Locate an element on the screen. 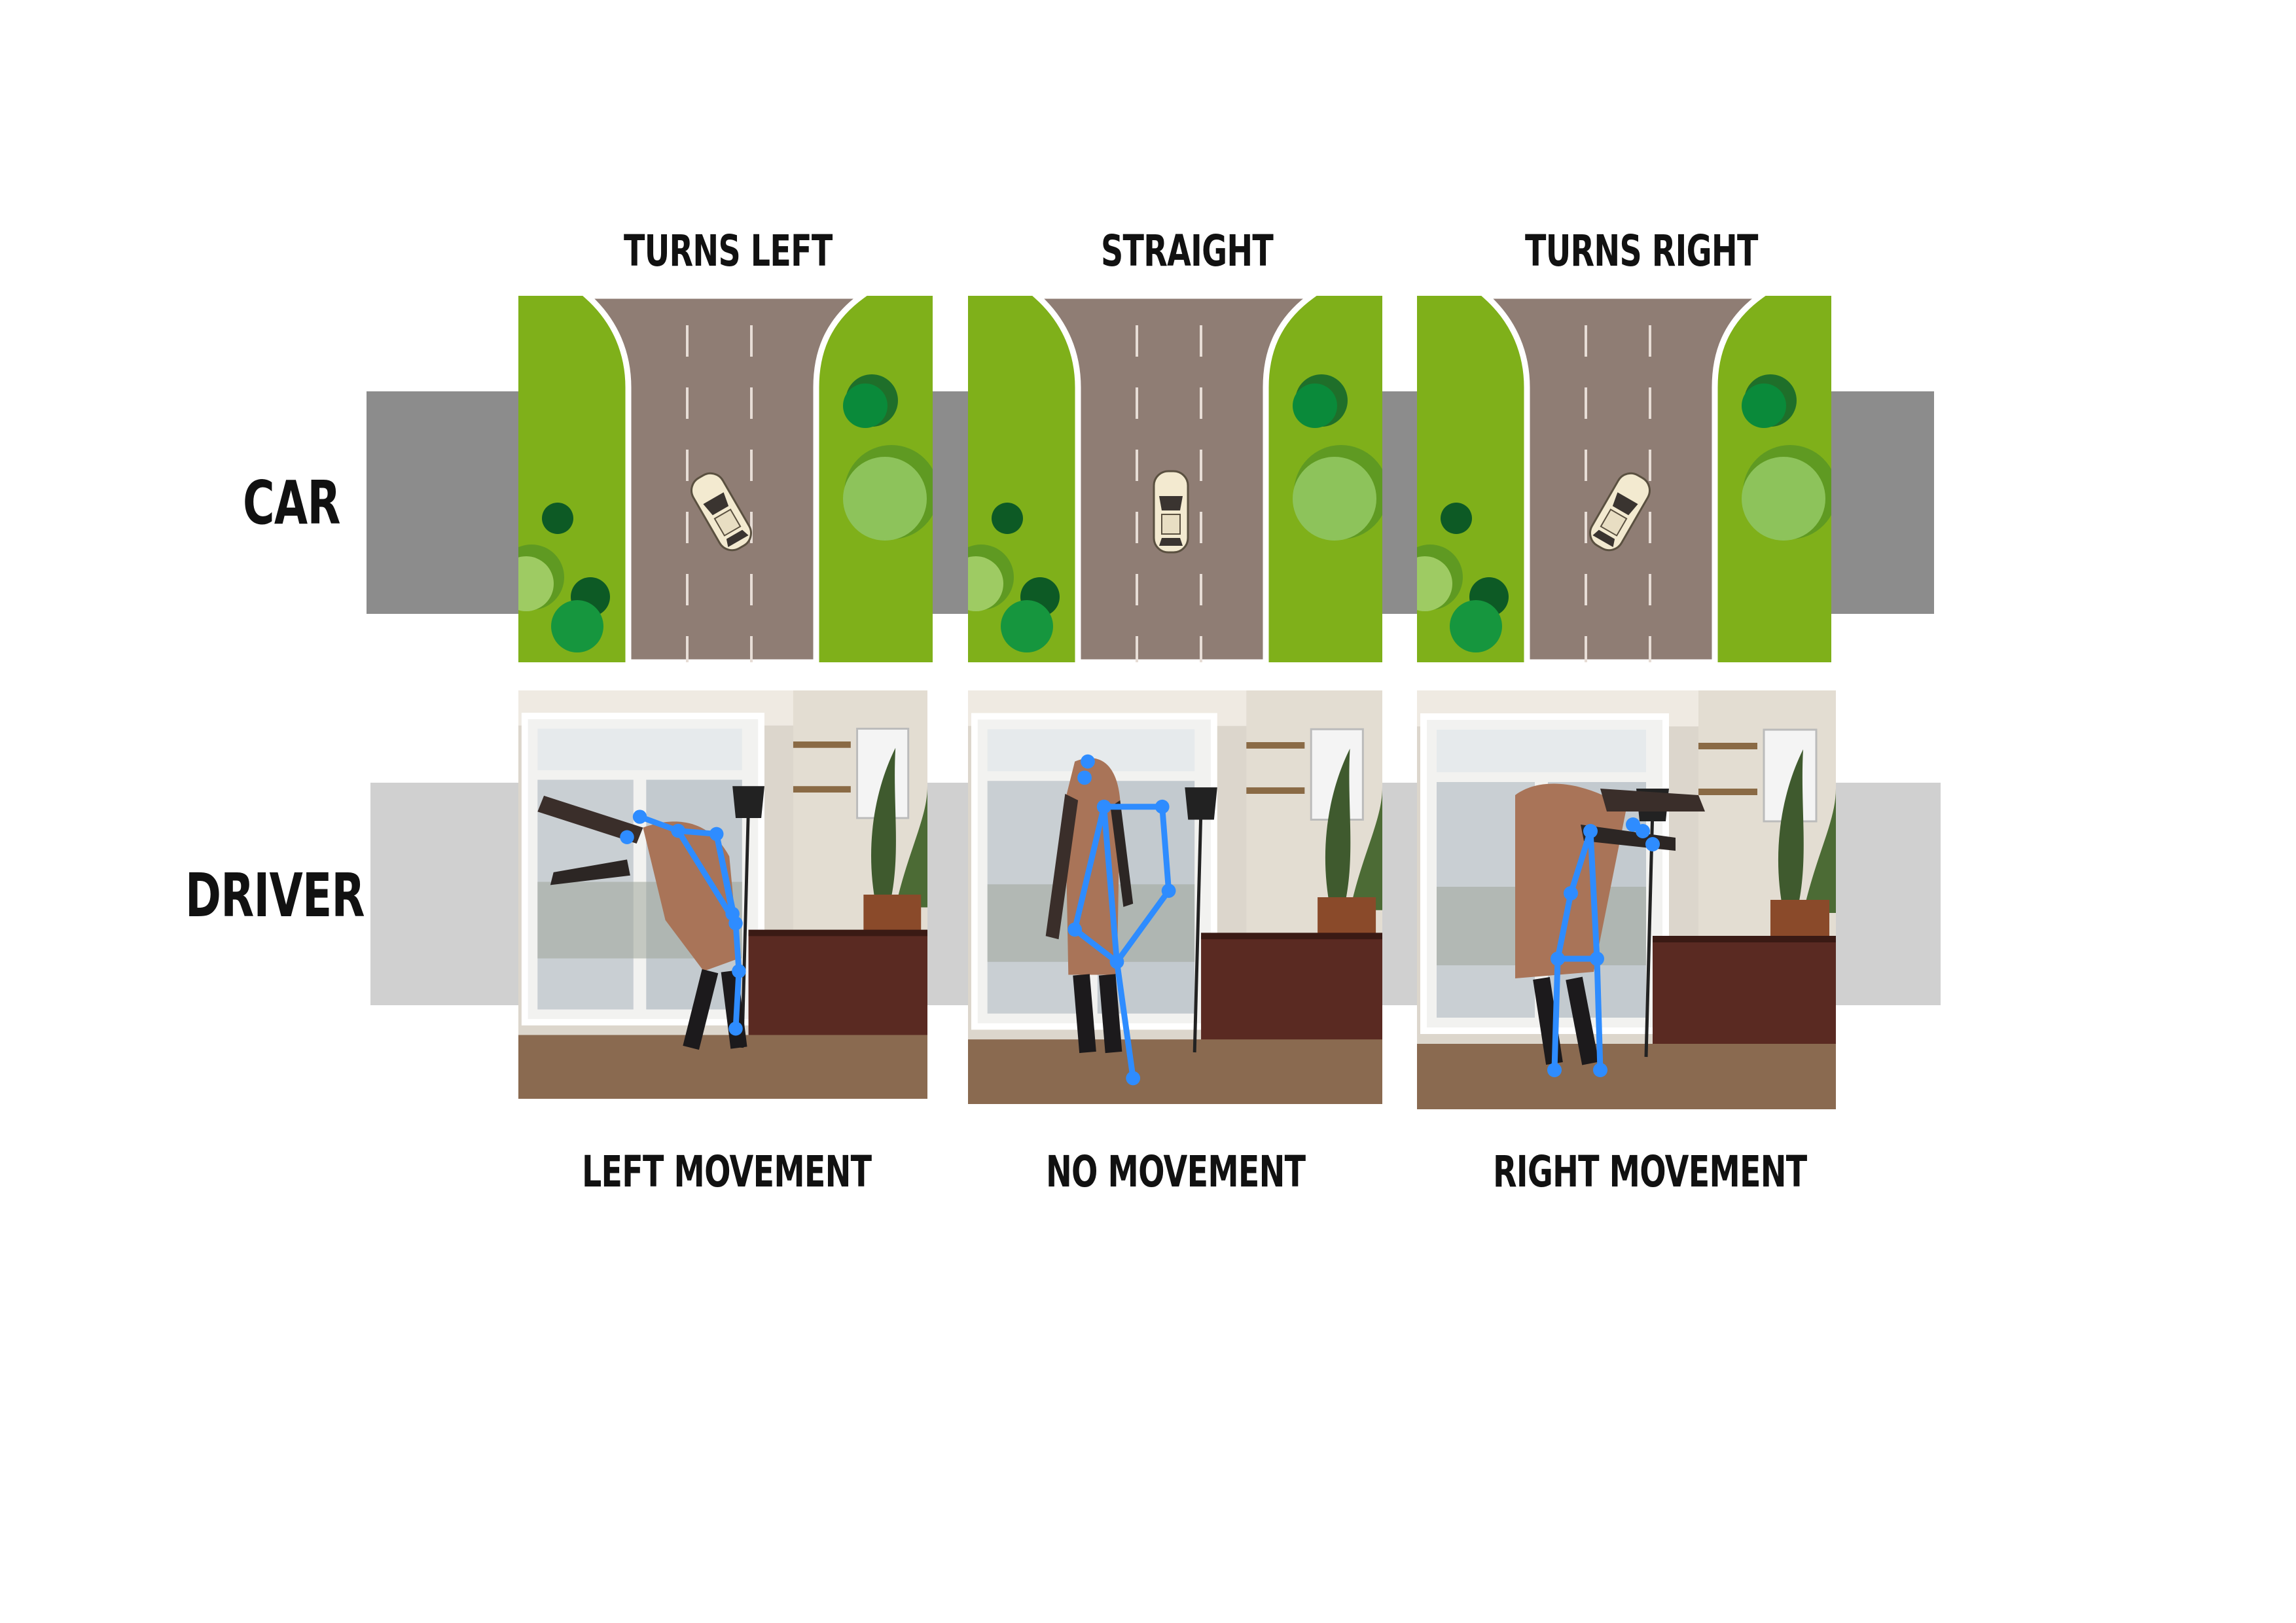 The width and height of the screenshot is (2296, 1623). driver-photo-right-movement is located at coordinates (1626, 899).